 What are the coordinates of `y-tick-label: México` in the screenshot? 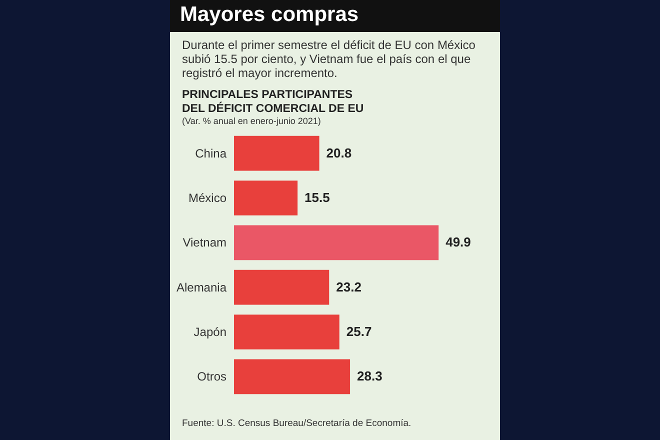 It's located at (207, 198).